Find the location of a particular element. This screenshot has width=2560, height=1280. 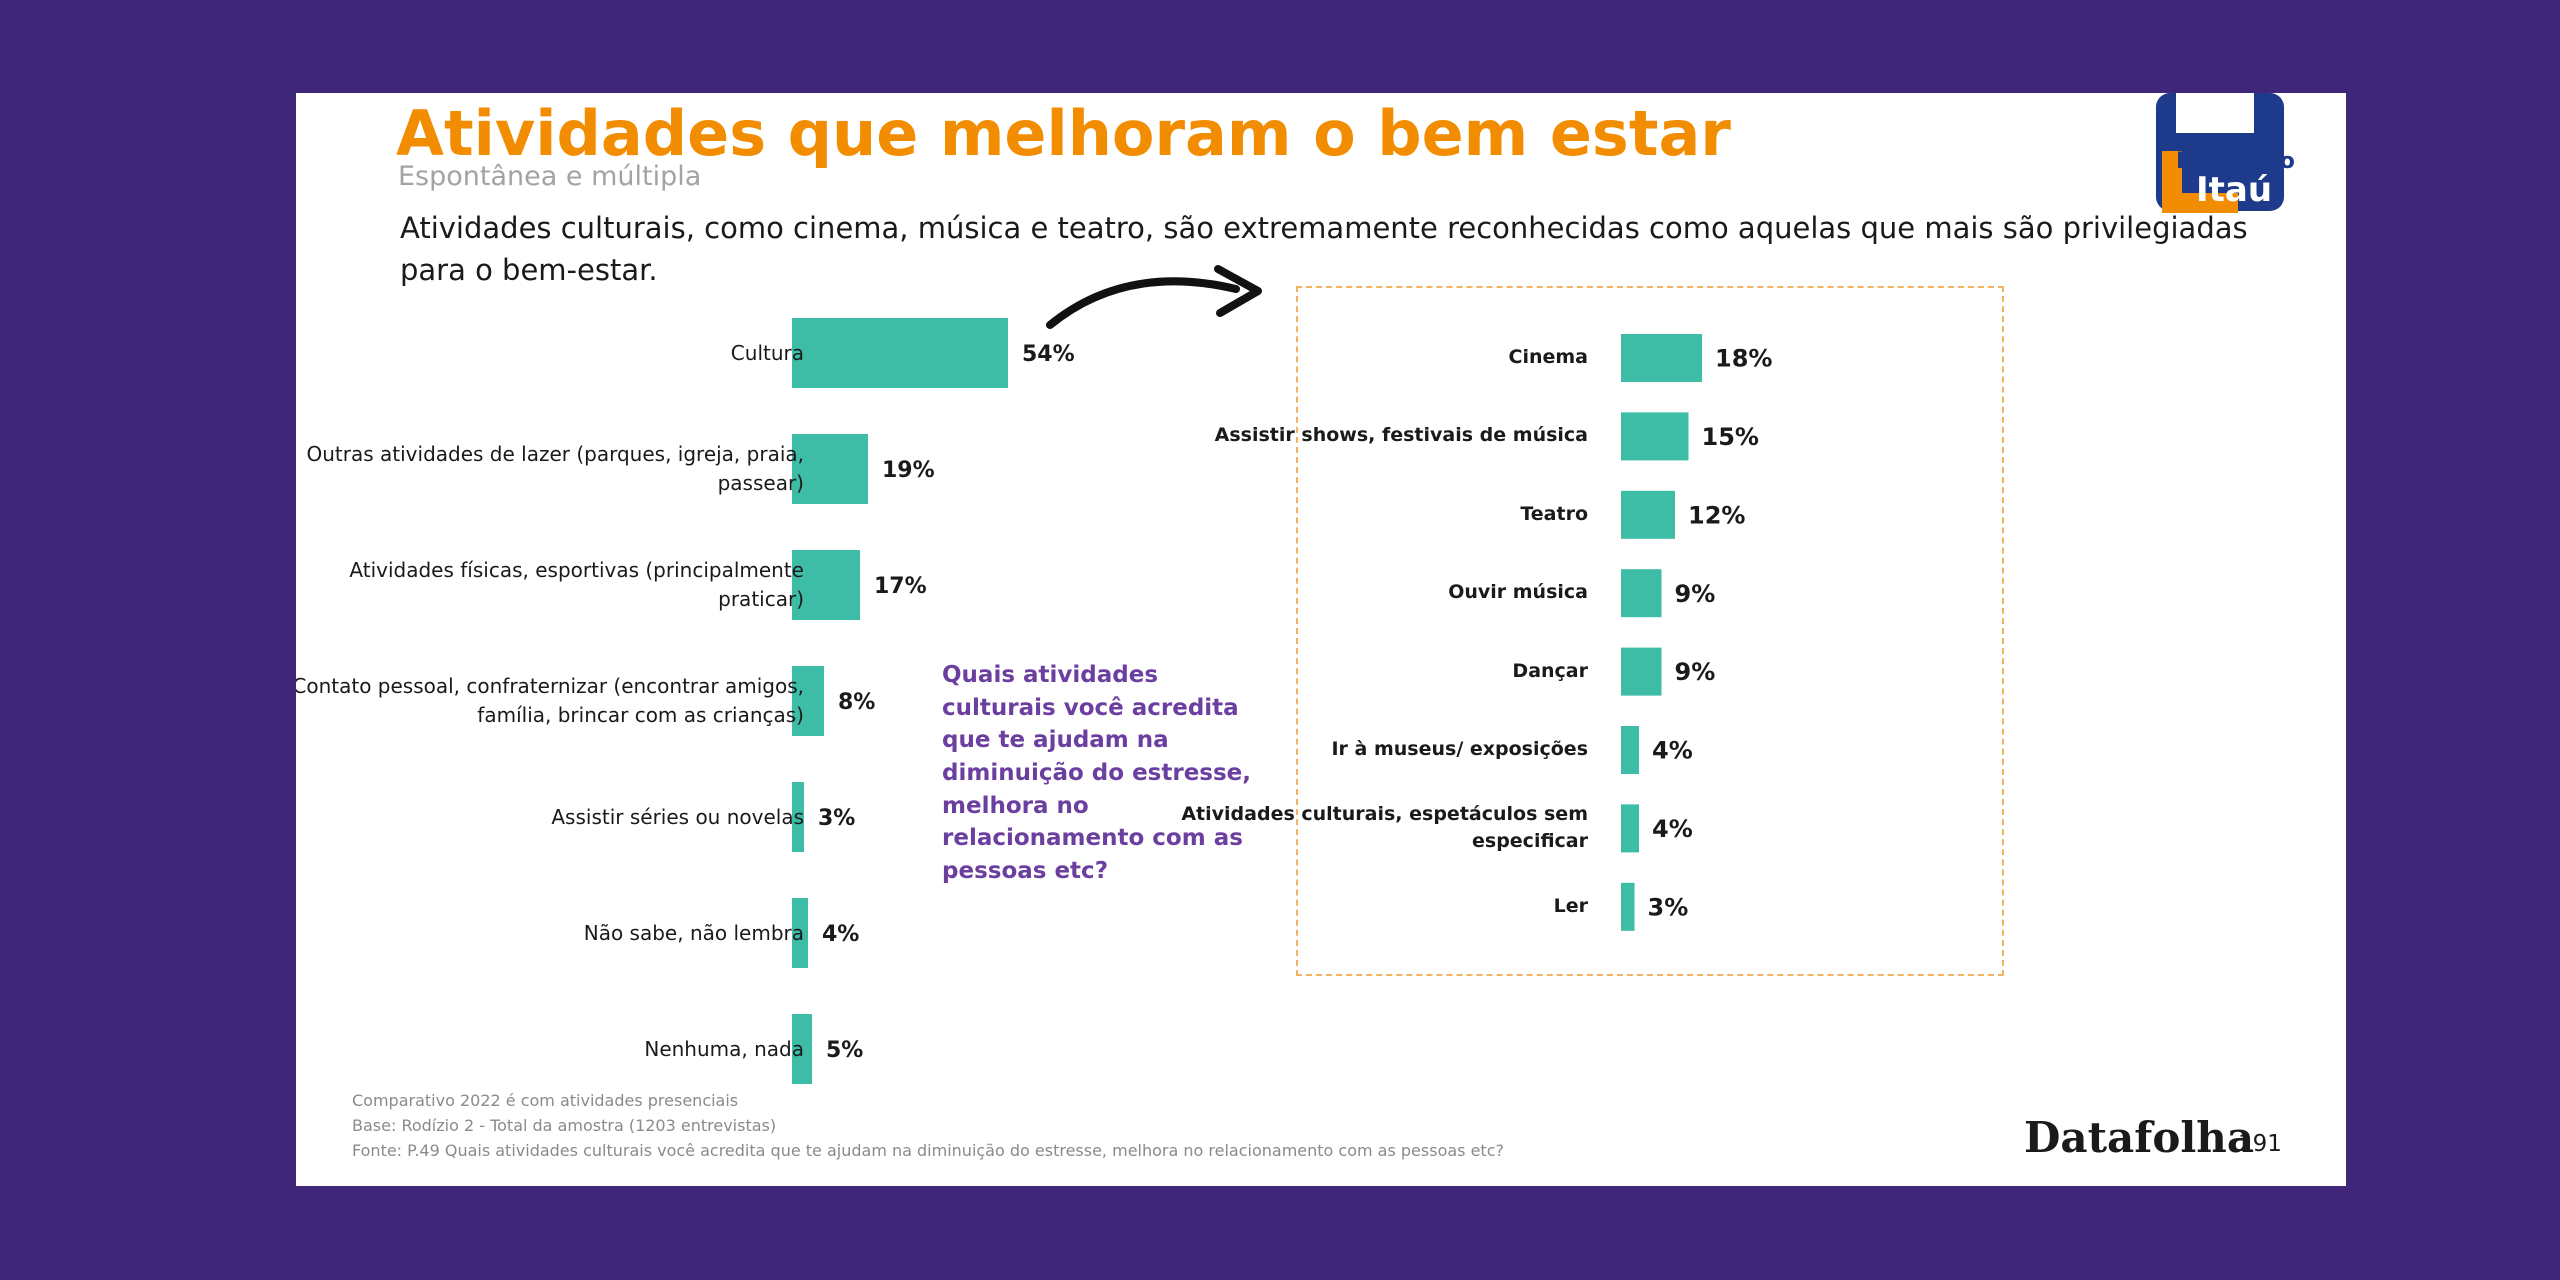

value-label-4: 8% is located at coordinates (856, 702).